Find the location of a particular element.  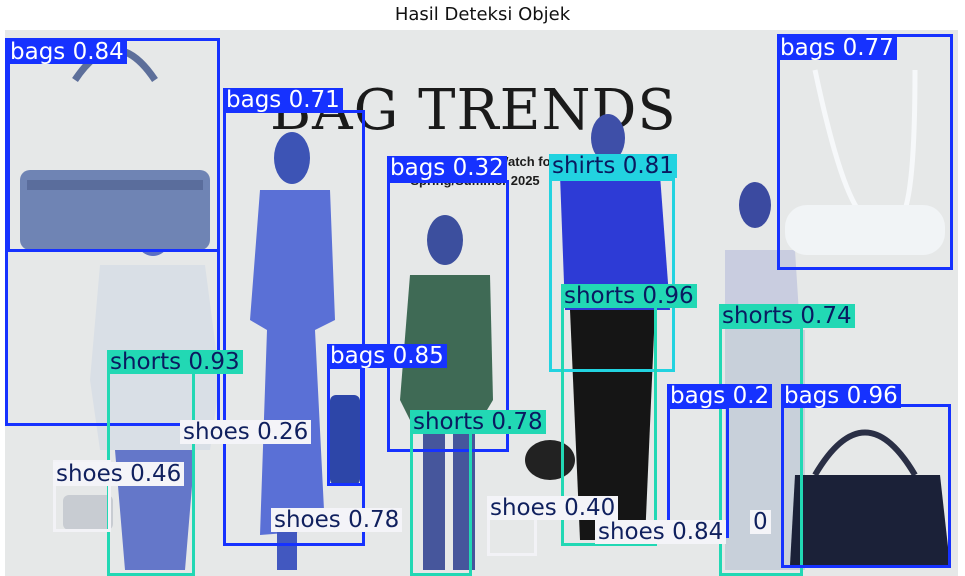

model-blue-dress is located at coordinates (292, 351).